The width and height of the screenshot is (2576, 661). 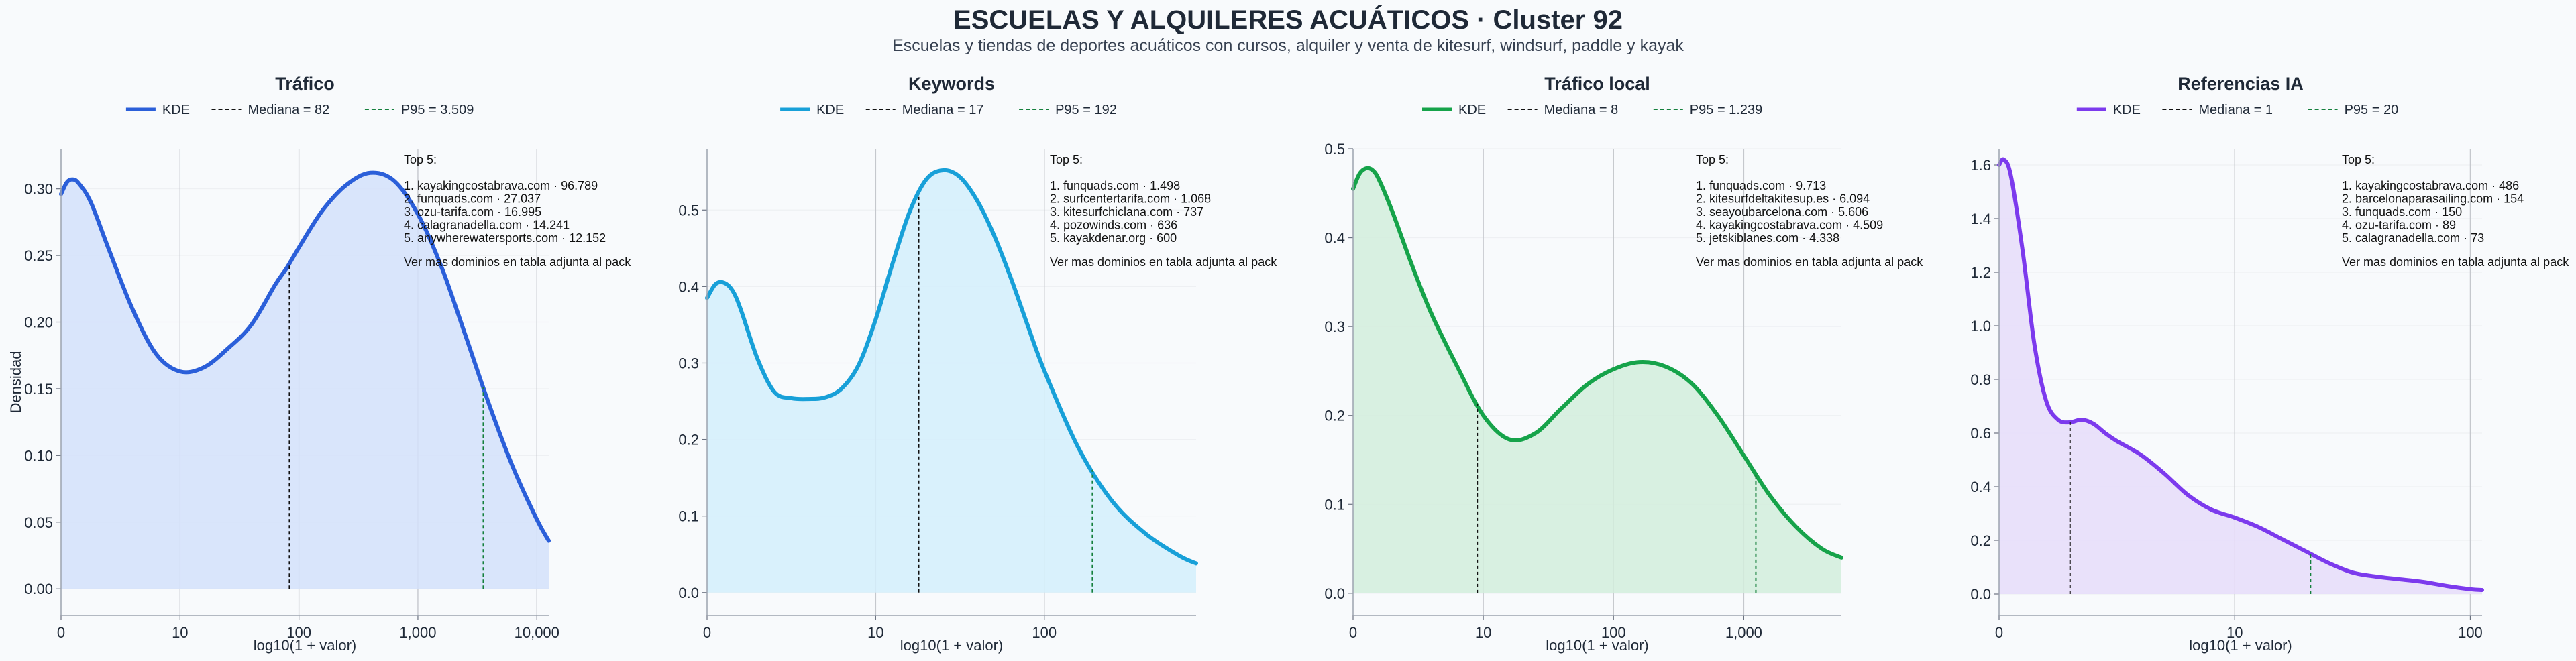 What do you see at coordinates (15, 382) in the screenshot?
I see `y-axis-label: Densidad` at bounding box center [15, 382].